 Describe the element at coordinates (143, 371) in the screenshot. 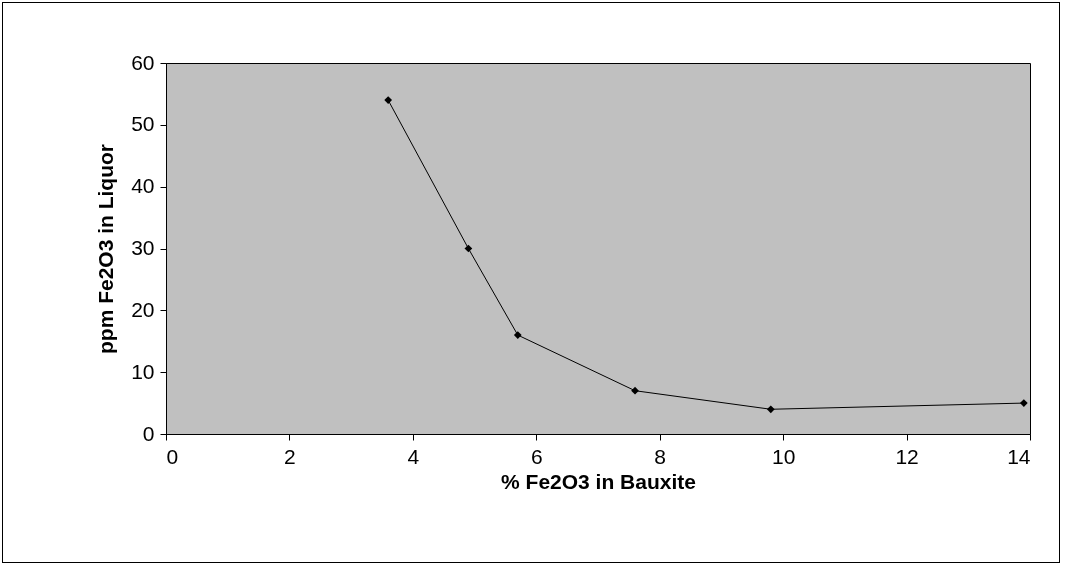

I see `y-tick-label: 10` at that location.